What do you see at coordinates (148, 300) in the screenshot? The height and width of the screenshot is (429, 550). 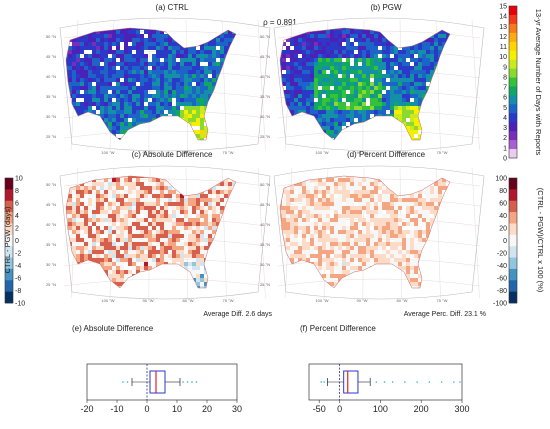 I see `longitude-label: 90 °W` at bounding box center [148, 300].